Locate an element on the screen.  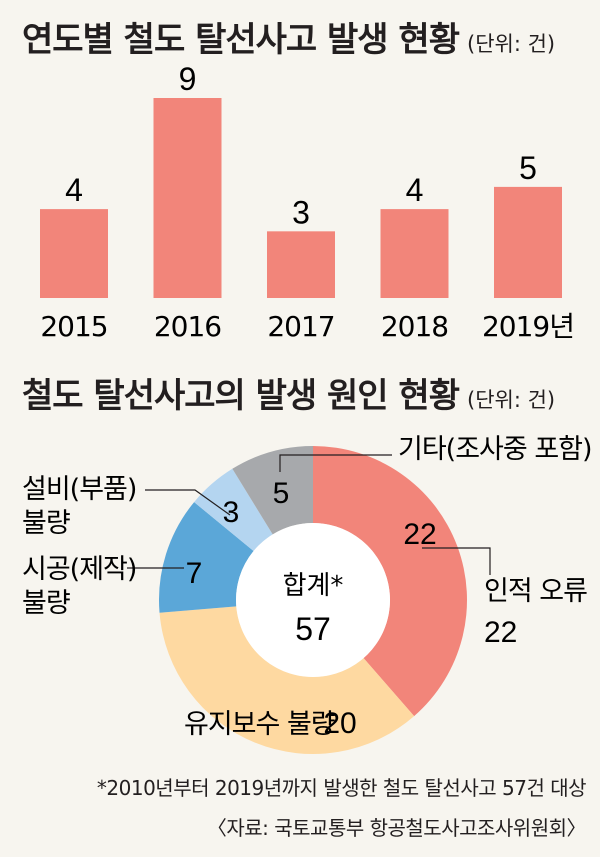
bar-value-label-3: 4 is located at coordinates (415, 190).